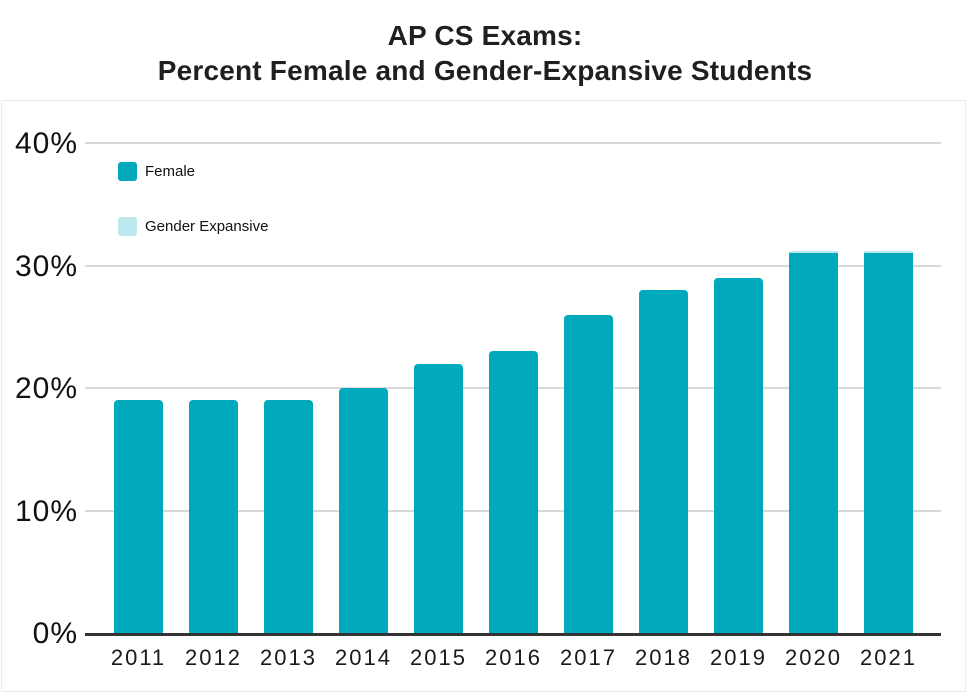 Image resolution: width=970 pixels, height=700 pixels. I want to click on legend-item-female: Female, so click(156, 171).